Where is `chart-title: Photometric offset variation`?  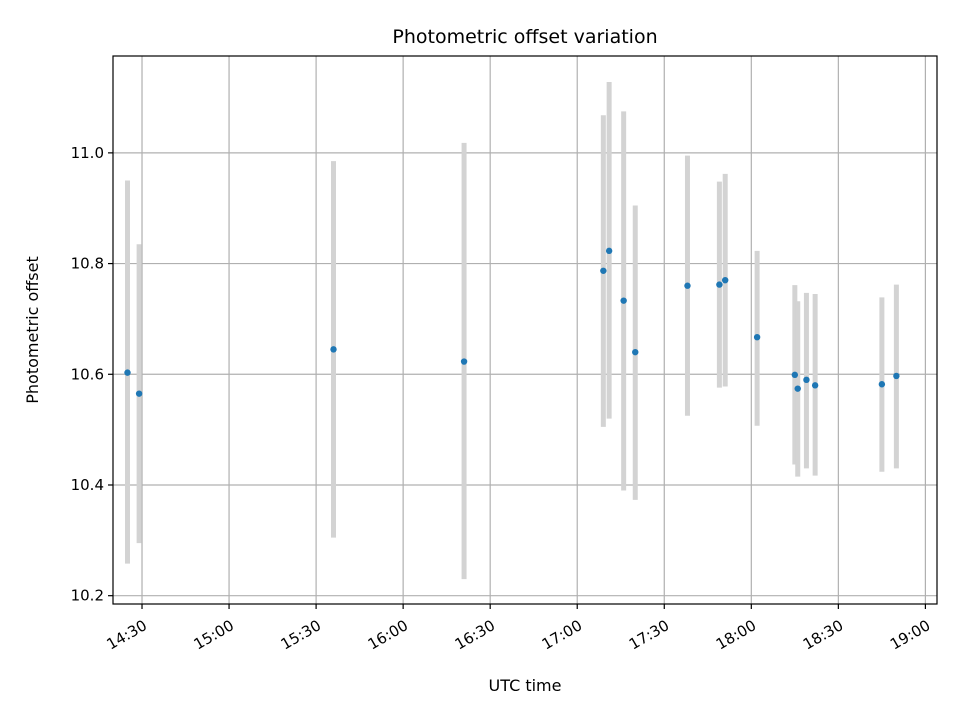 chart-title: Photometric offset variation is located at coordinates (524, 37).